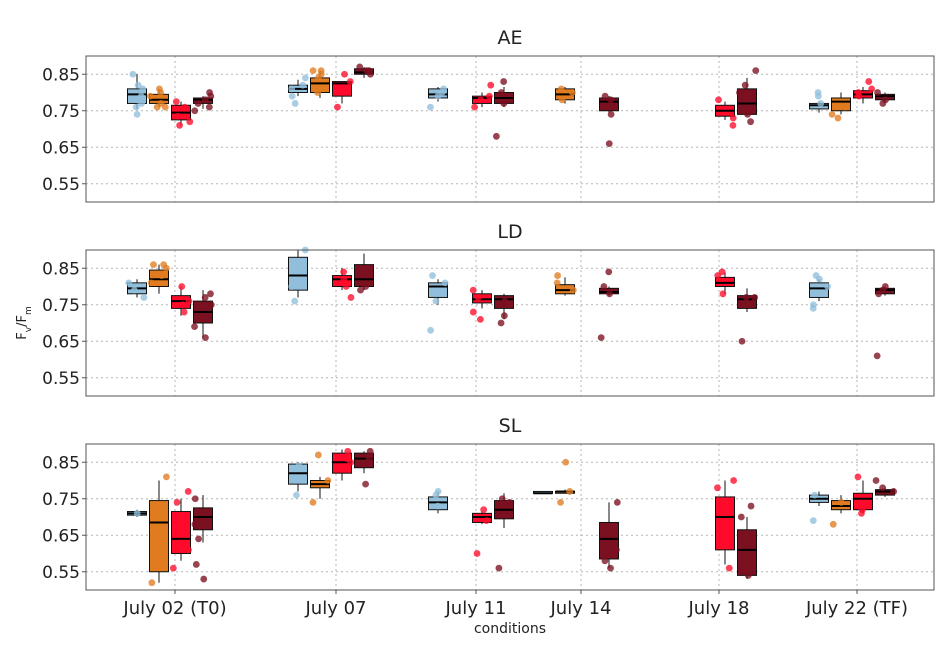 Image resolution: width=950 pixels, height=650 pixels. What do you see at coordinates (510, 426) in the screenshot?
I see `panel-title-sl: SL` at bounding box center [510, 426].